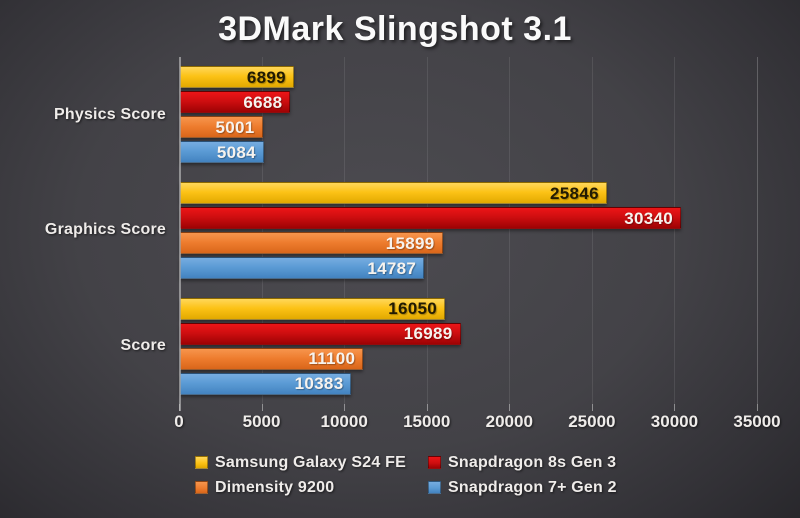 Image resolution: width=800 pixels, height=518 pixels. What do you see at coordinates (266, 77) in the screenshot?
I see `bar-value-label: 6899` at bounding box center [266, 77].